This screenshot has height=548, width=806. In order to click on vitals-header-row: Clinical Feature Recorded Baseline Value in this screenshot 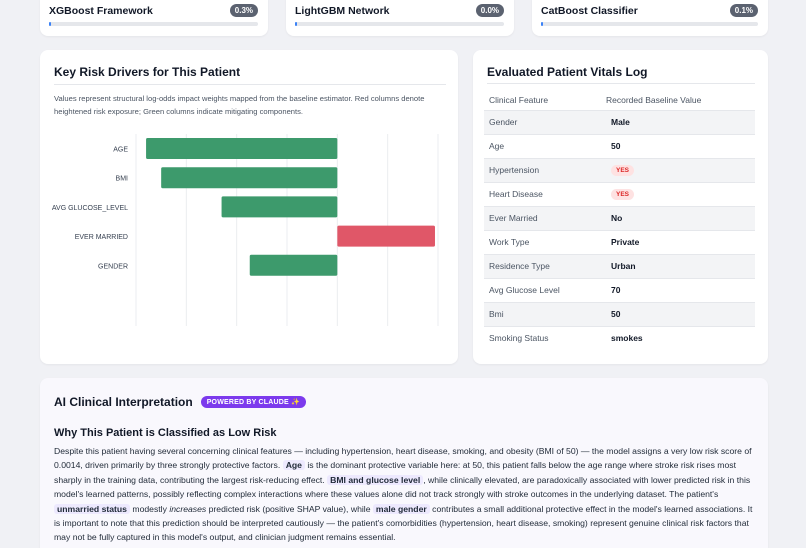, I will do `click(619, 100)`.